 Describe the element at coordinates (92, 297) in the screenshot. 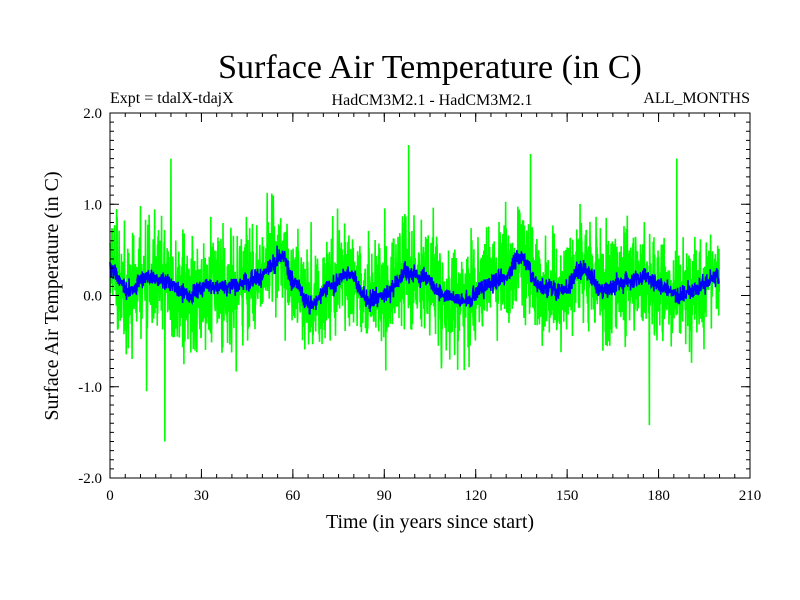

I see `y-tick-label: 0.0` at that location.